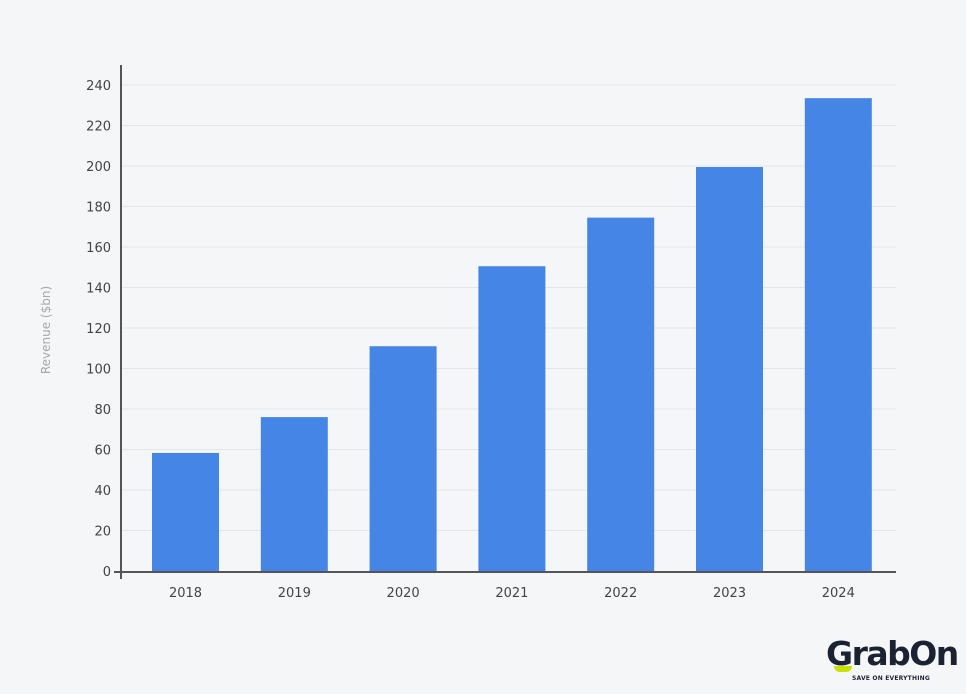  What do you see at coordinates (46, 330) in the screenshot?
I see `y-axis-label: Revenue ($bn)` at bounding box center [46, 330].